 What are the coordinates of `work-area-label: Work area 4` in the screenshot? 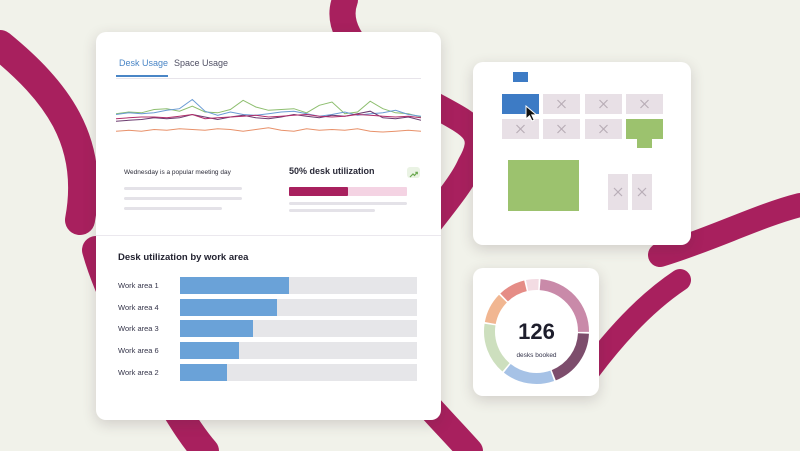 It's located at (138, 307).